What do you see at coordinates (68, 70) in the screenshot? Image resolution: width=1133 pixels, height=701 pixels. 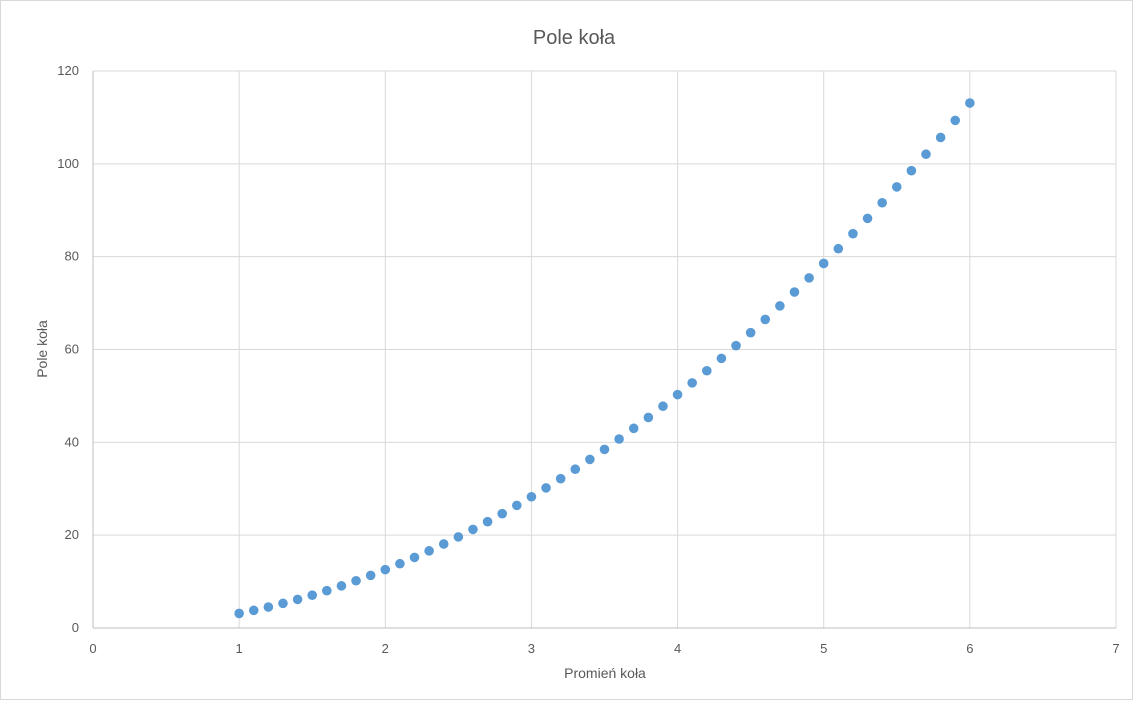 I see `y-tick-label: 120` at bounding box center [68, 70].